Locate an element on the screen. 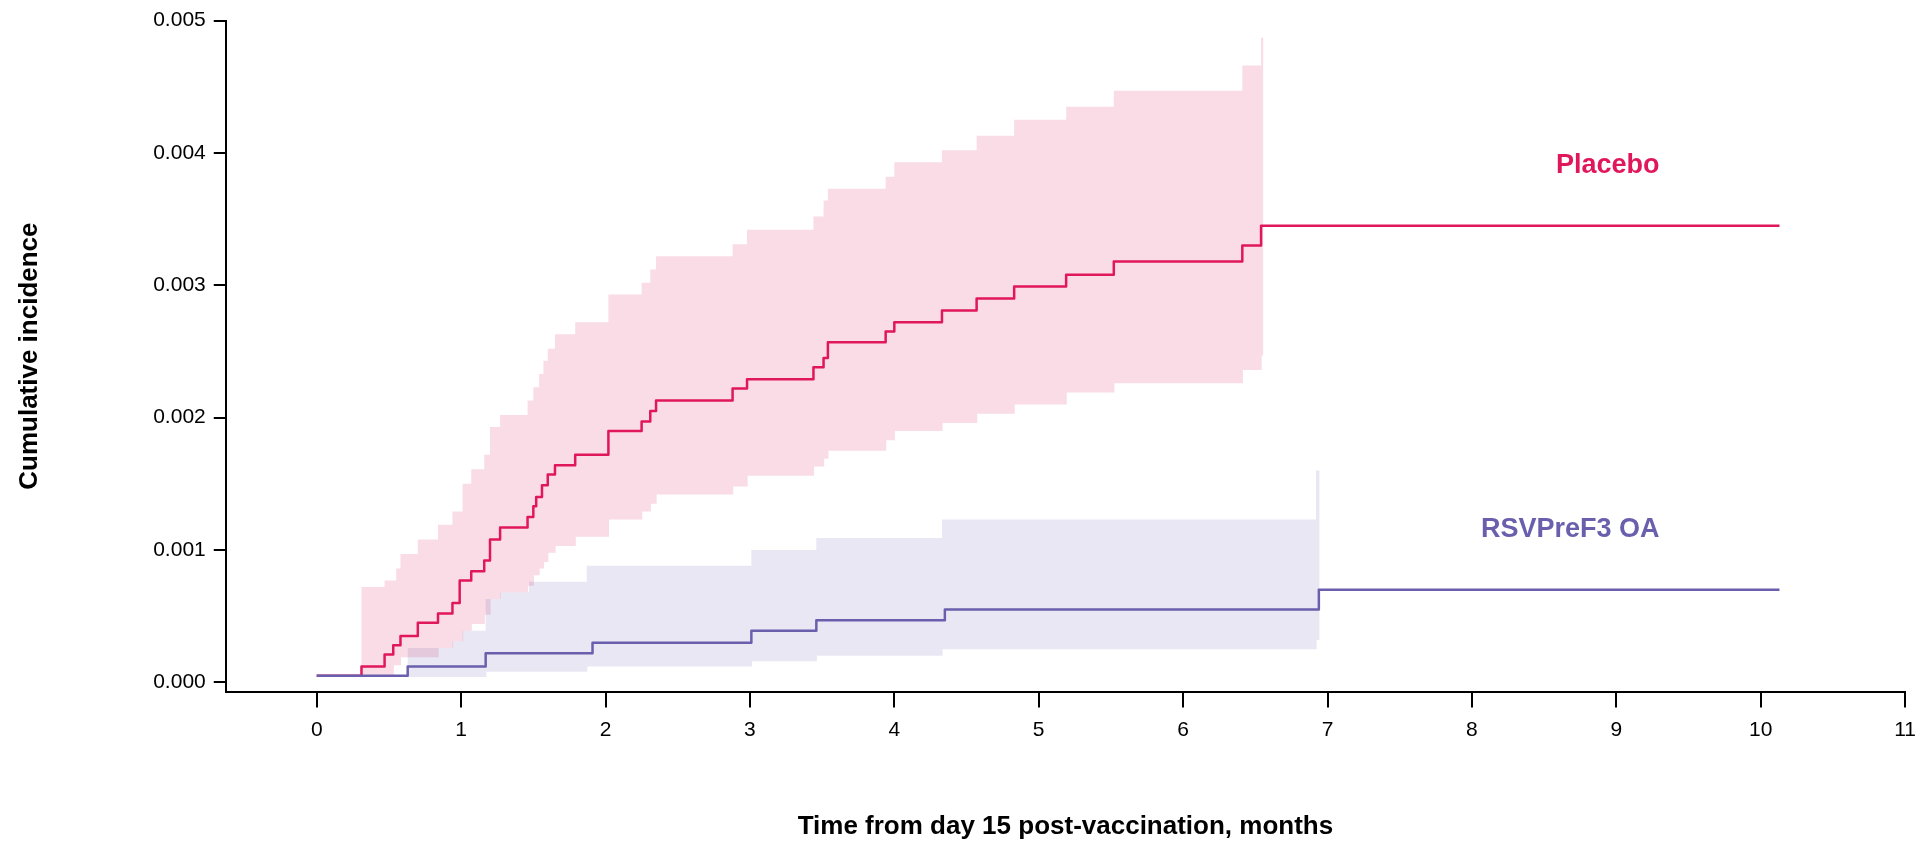  y-tick-label: 0.000 is located at coordinates (179, 681).